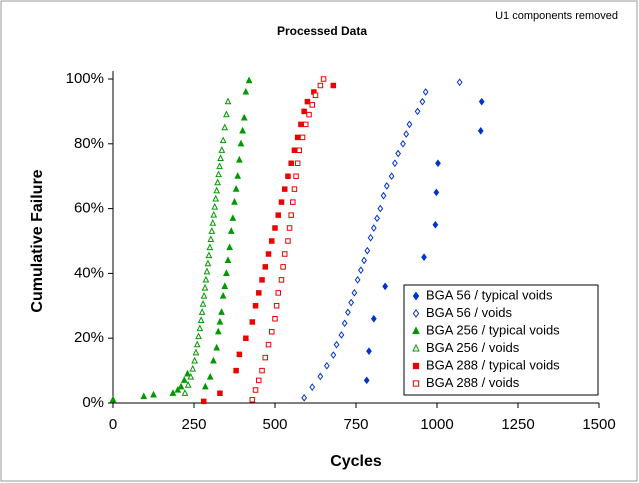  I want to click on y-tick-label: 80%, so click(89, 143).